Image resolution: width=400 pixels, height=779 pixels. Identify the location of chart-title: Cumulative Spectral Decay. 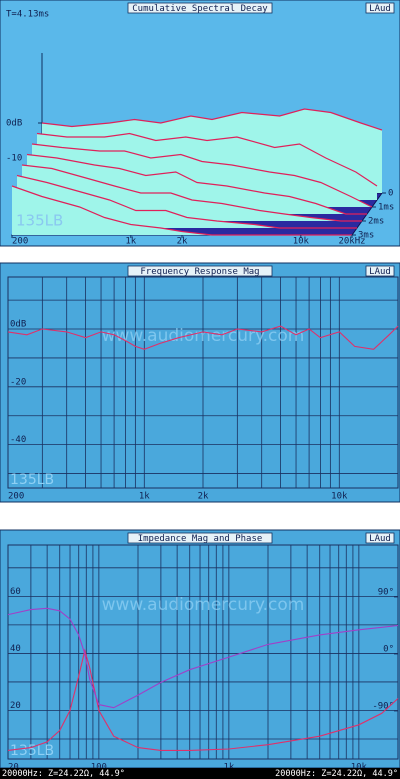
(200, 9).